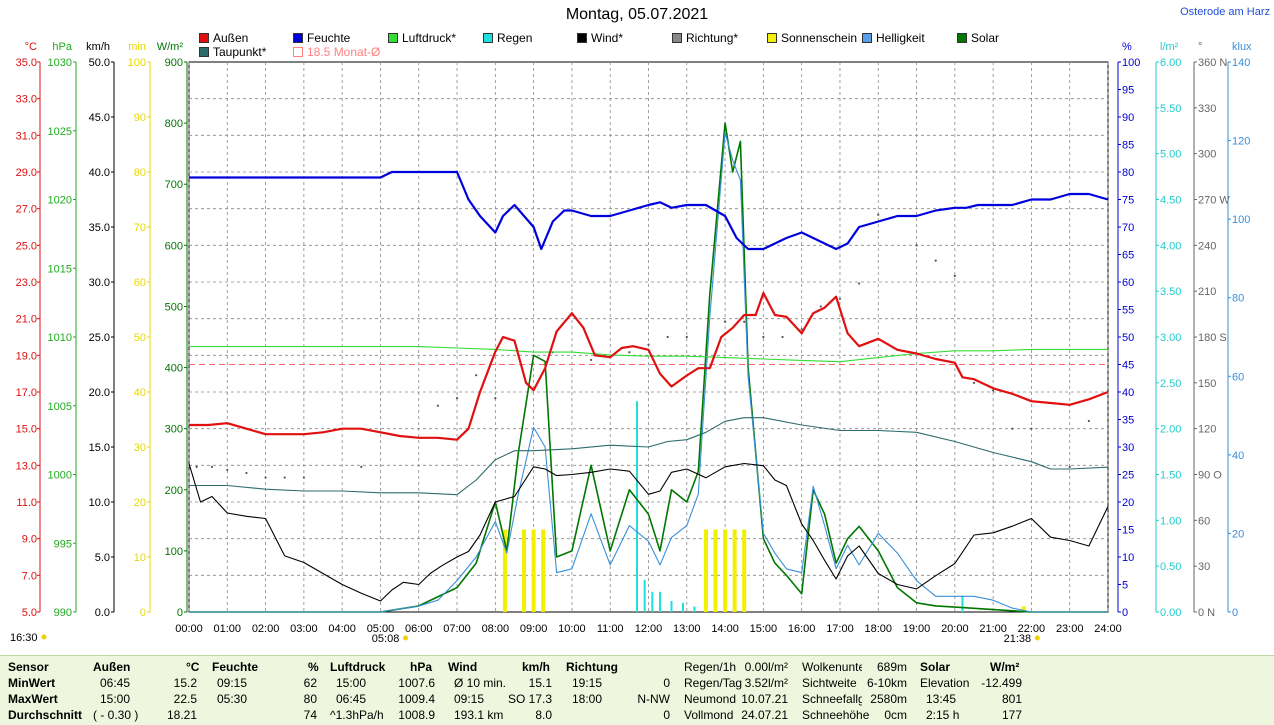 The height and width of the screenshot is (725, 1274). I want to click on axis-tick-label: 5.0, so click(102, 558).